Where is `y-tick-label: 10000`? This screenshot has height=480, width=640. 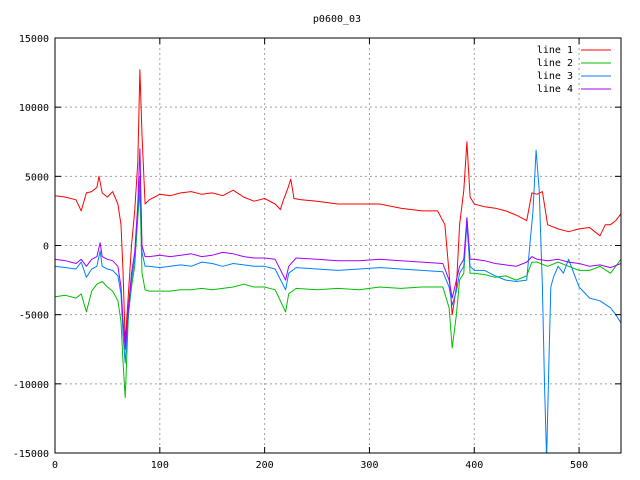
y-tick-label: 10000 is located at coordinates (34, 108).